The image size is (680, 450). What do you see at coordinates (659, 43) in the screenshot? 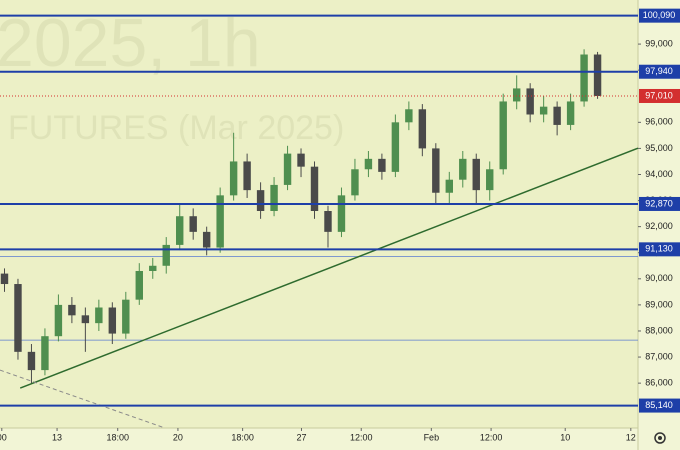
I see `y-tick-label: 99,000` at bounding box center [659, 43].